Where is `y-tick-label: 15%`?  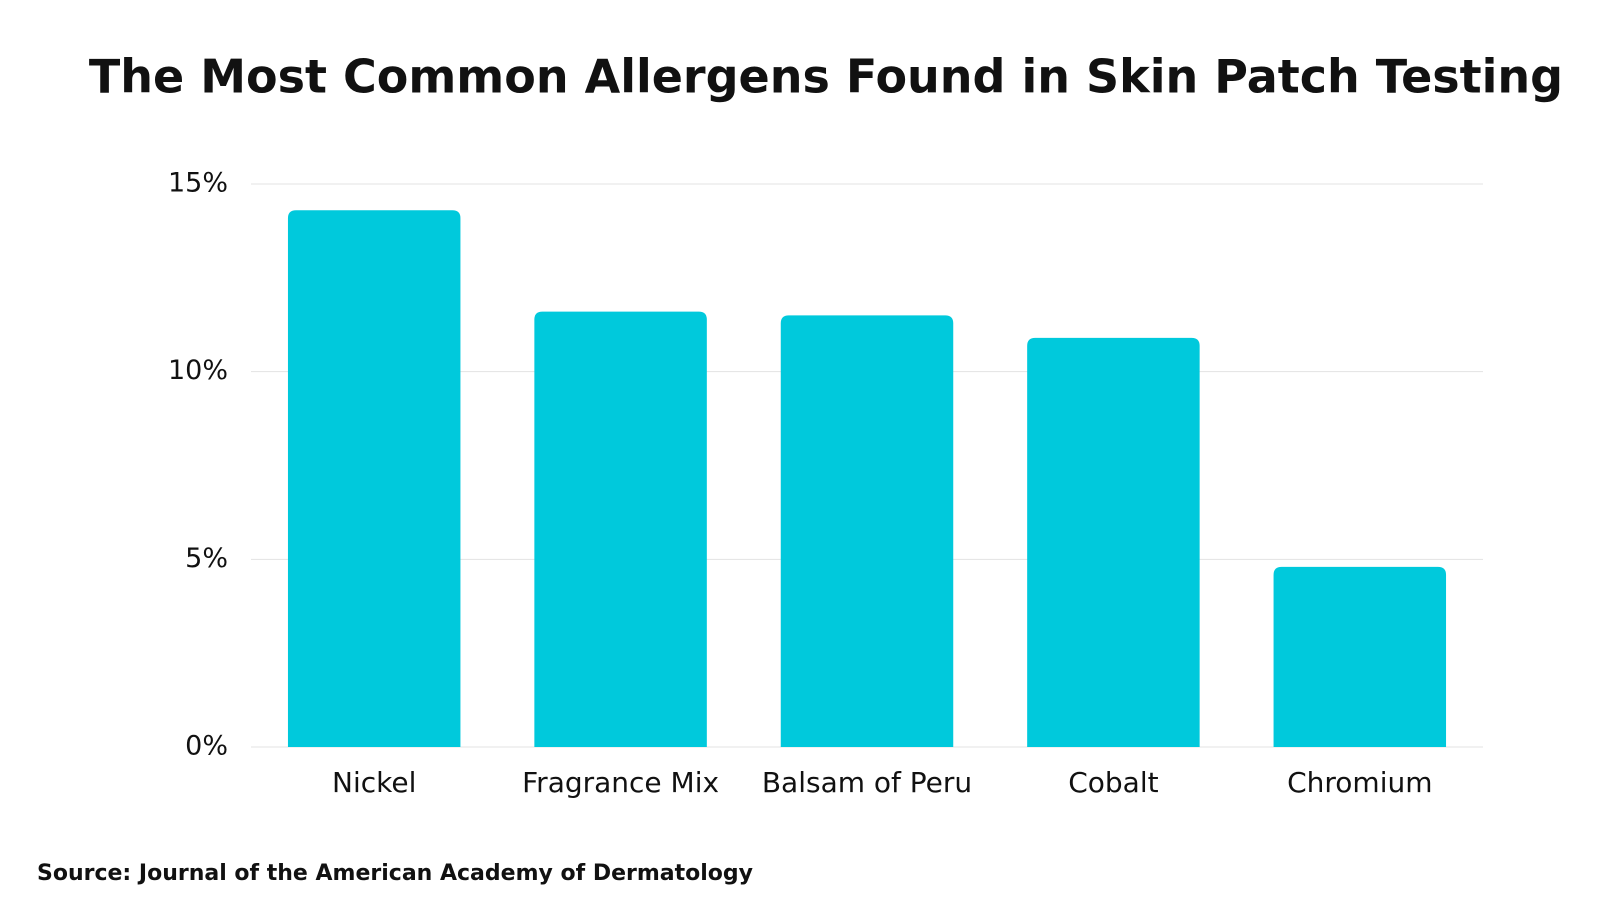 y-tick-label: 15% is located at coordinates (198, 183).